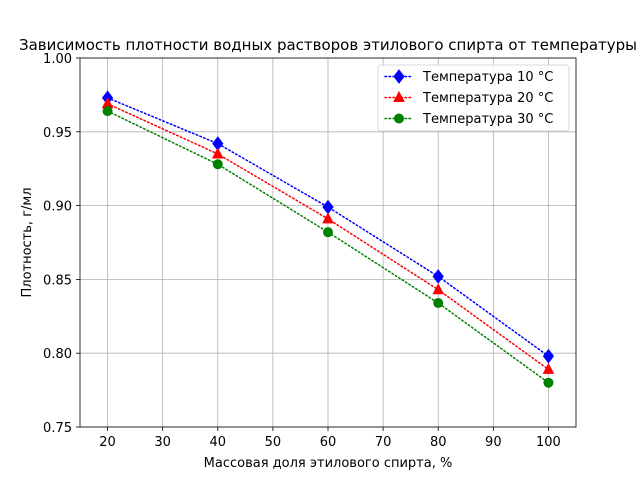 This screenshot has height=480, width=640. I want to click on legend-label: Температура 30 °C, so click(487, 119).